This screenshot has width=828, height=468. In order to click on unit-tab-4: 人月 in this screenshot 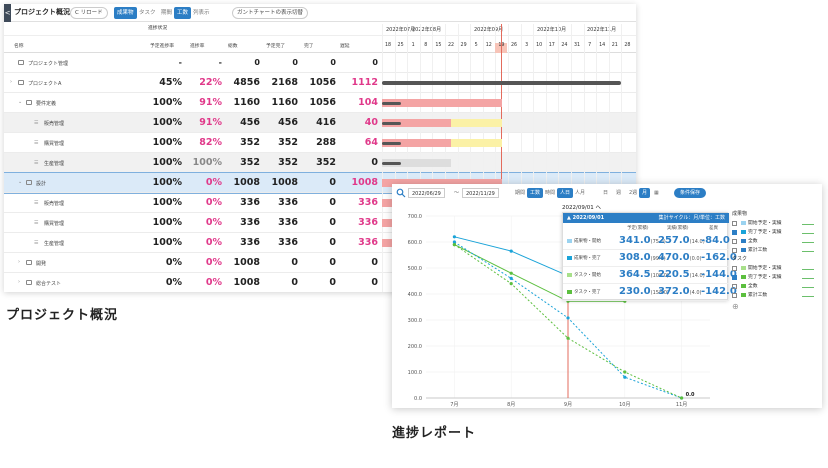, I will do `click(580, 193)`.